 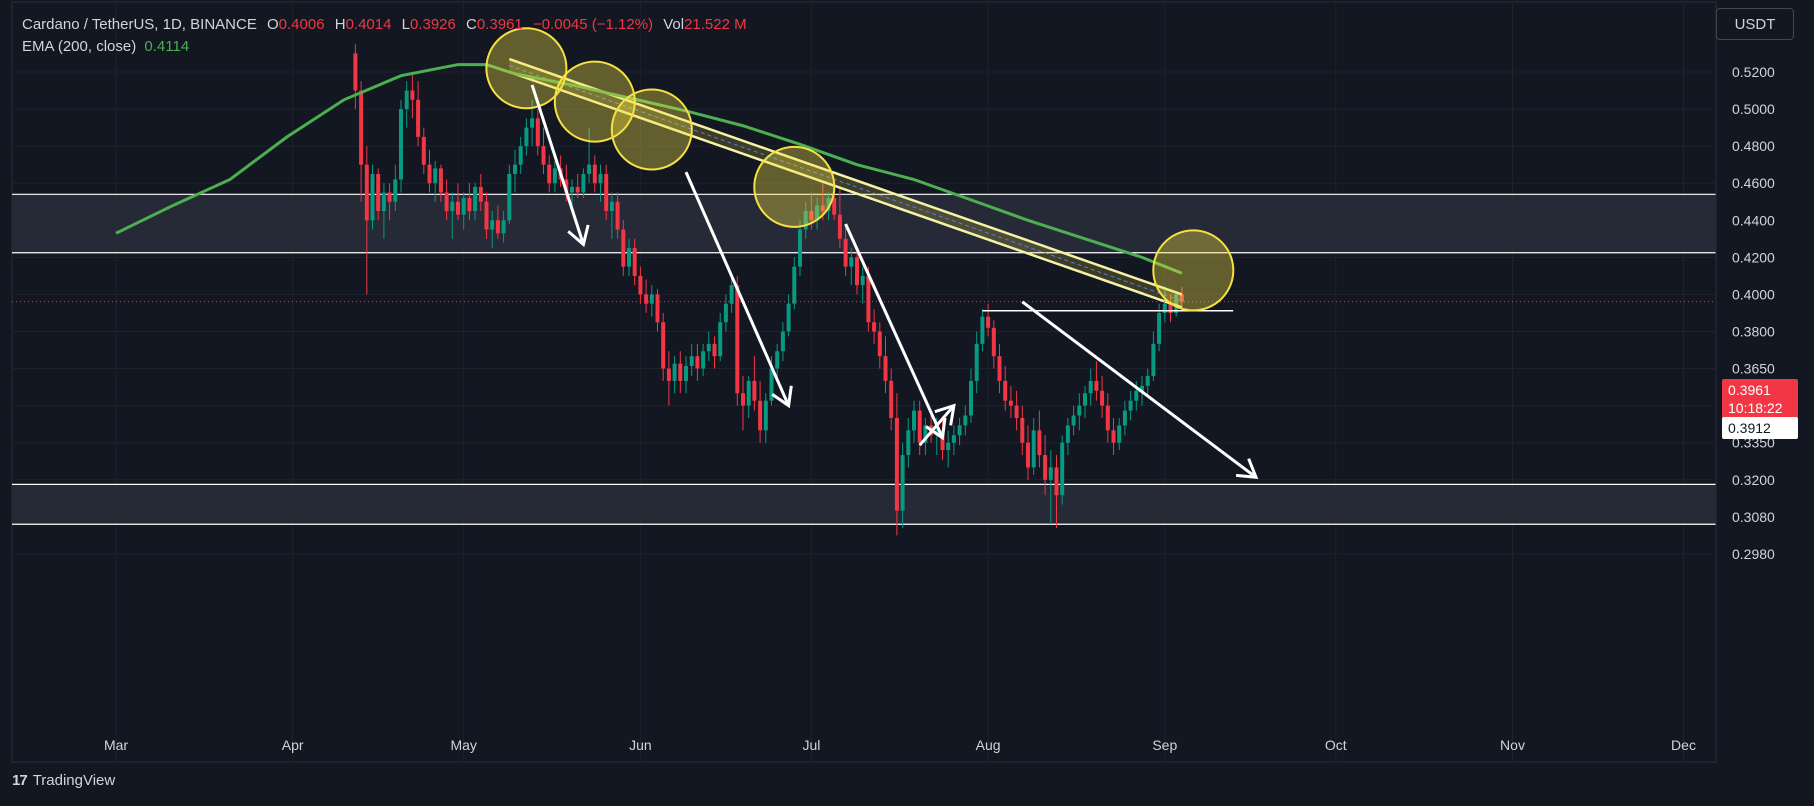 What do you see at coordinates (293, 745) in the screenshot?
I see `x-tick-label: Apr` at bounding box center [293, 745].